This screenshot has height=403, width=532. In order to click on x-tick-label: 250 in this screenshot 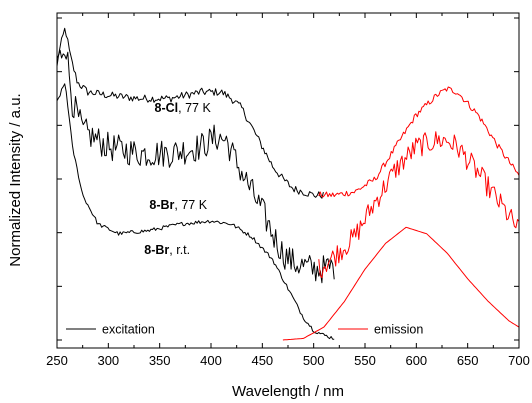, I will do `click(57, 360)`.